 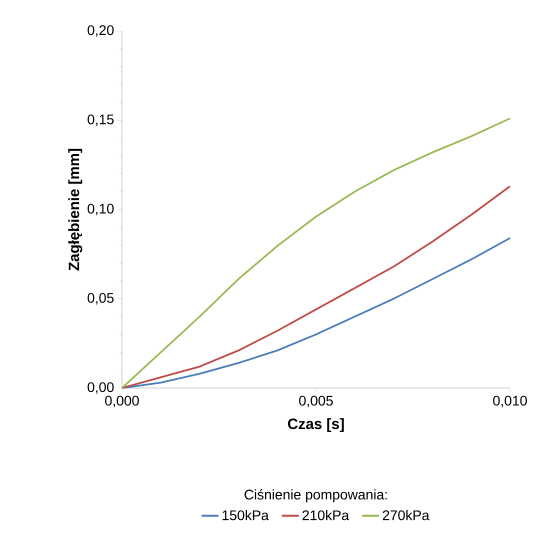 I want to click on legend-label: 270kPa, so click(x=406, y=515).